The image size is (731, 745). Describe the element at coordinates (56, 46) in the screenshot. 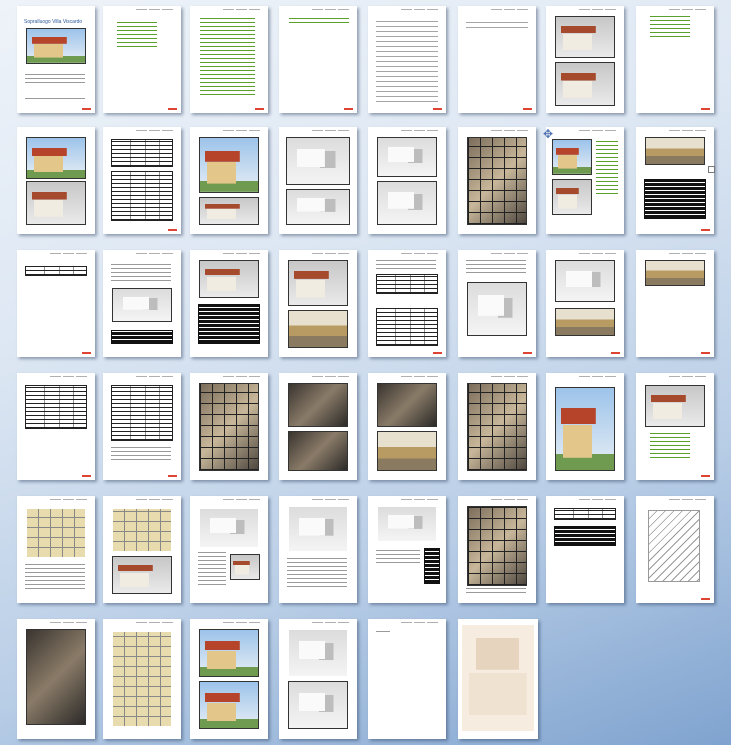

I see `cover-photo` at that location.